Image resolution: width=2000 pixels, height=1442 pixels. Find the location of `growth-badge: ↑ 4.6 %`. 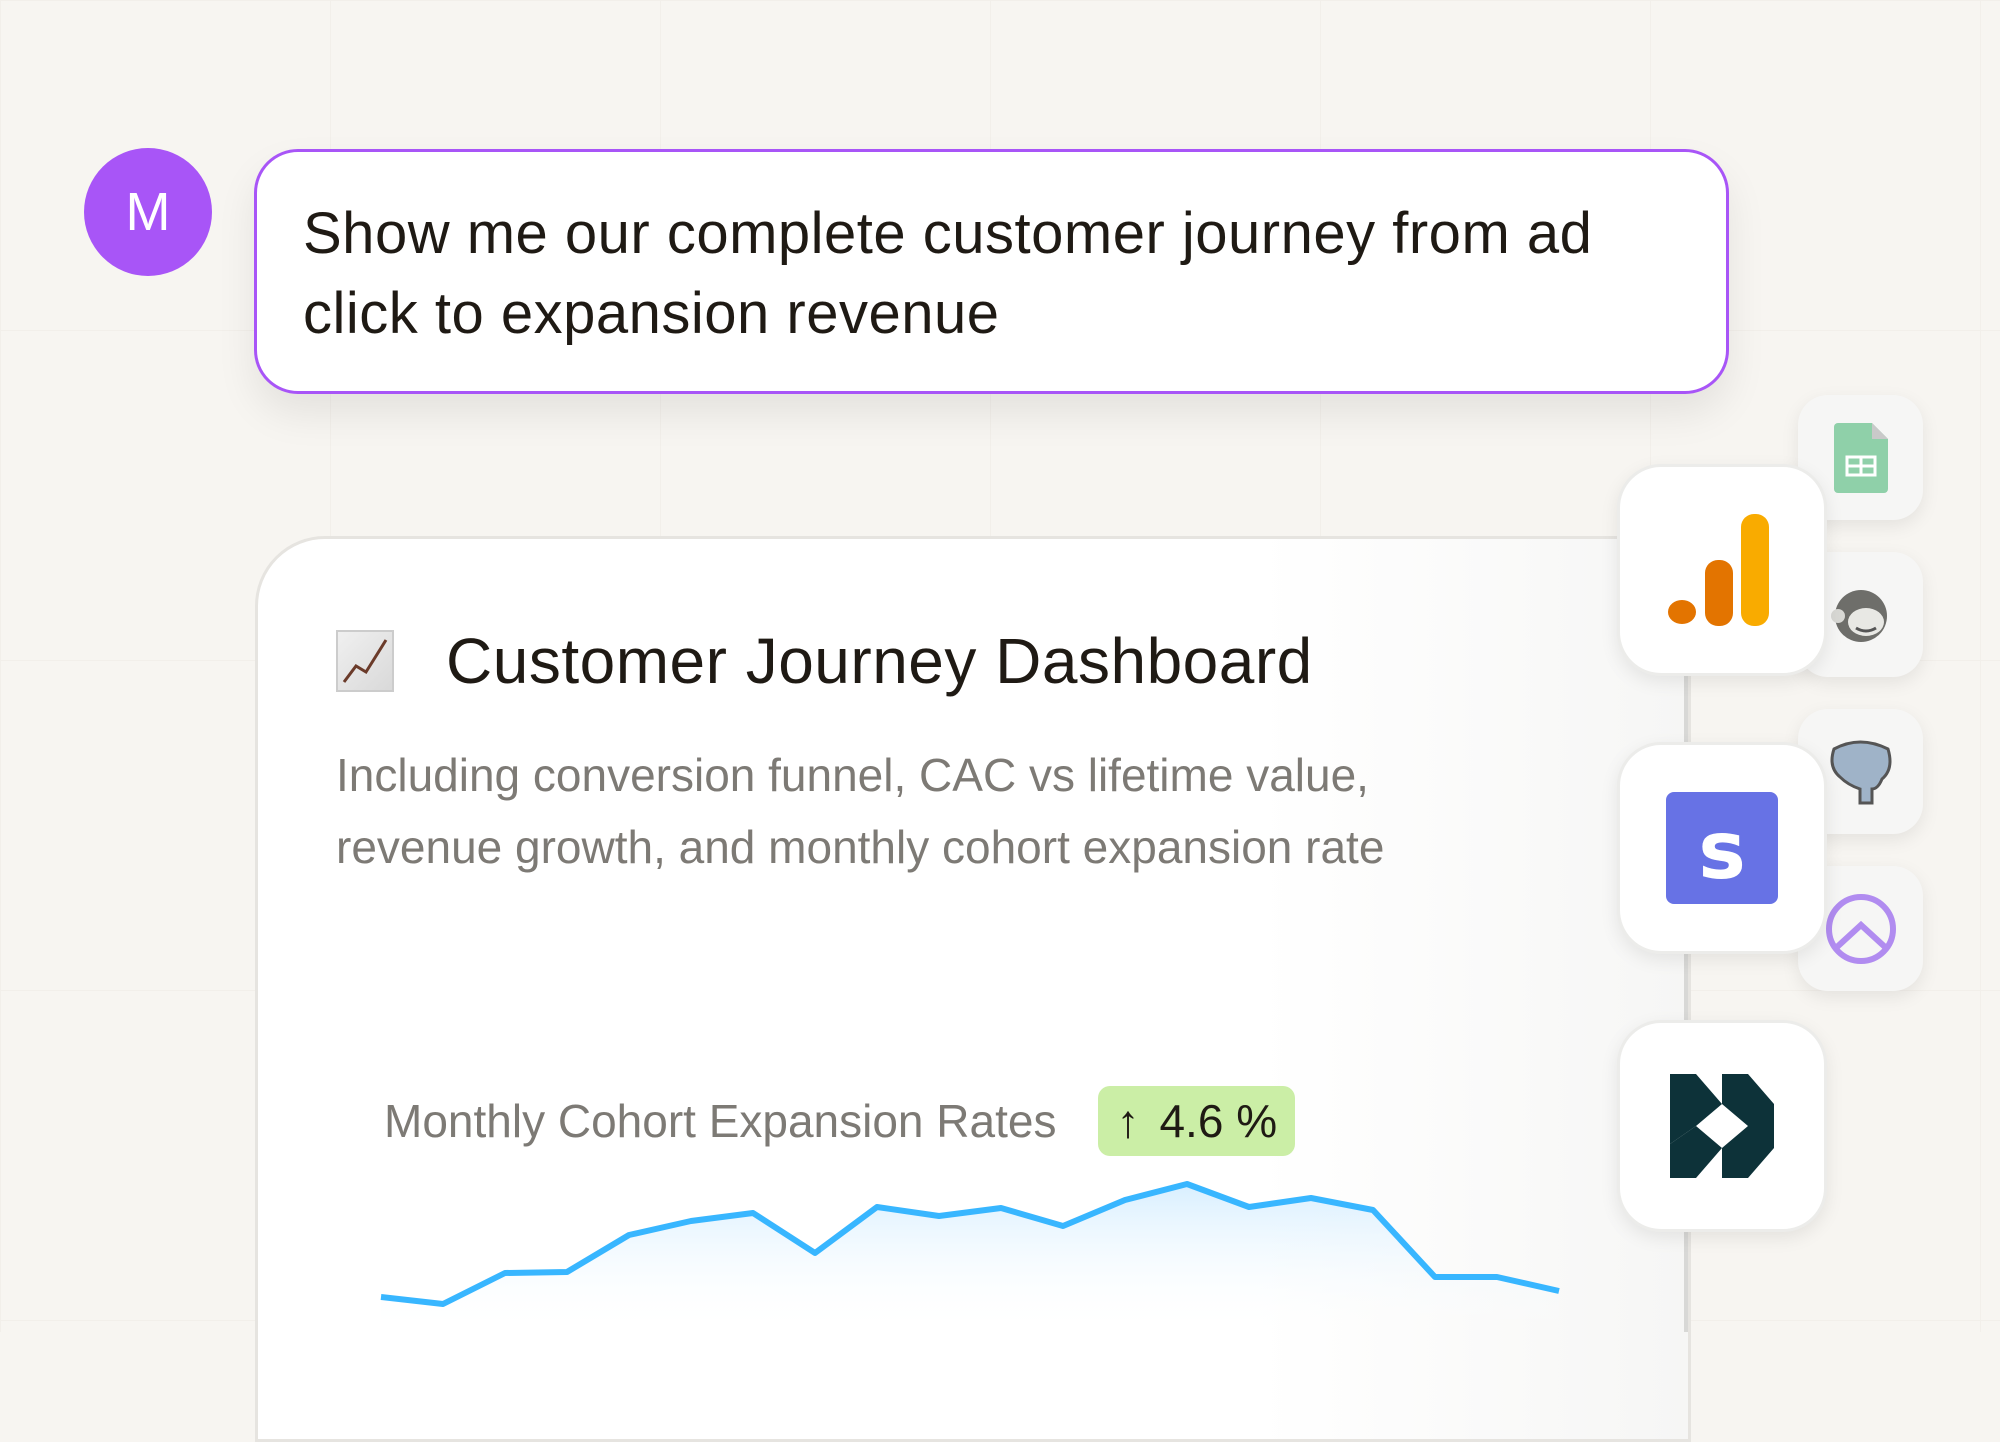

growth-badge: ↑ 4.6 % is located at coordinates (1197, 1121).